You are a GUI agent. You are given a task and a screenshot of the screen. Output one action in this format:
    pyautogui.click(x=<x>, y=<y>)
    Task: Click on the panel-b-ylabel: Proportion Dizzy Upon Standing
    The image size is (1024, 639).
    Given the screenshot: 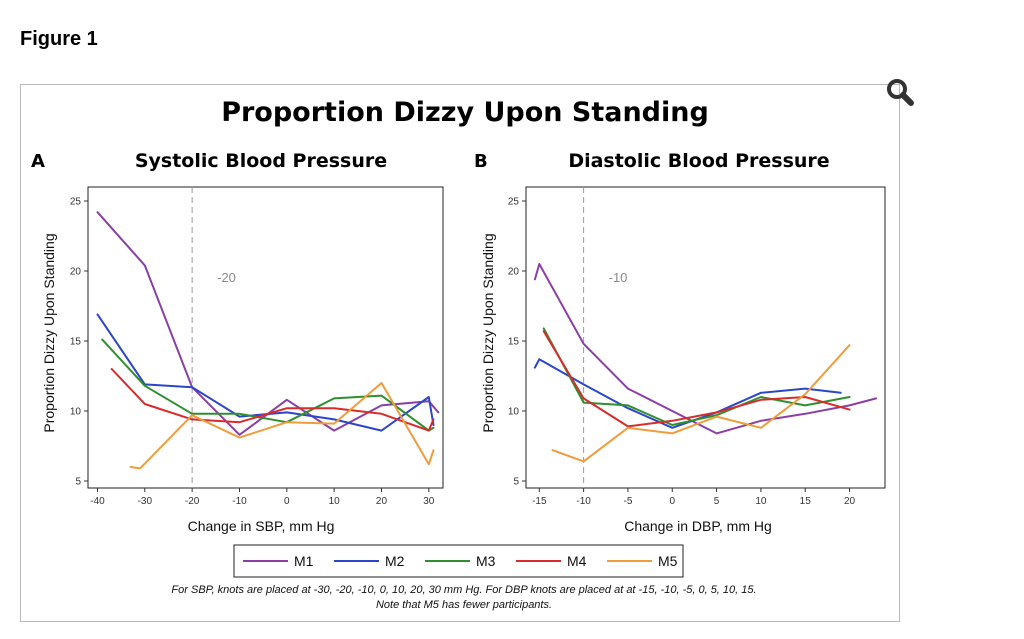 What is the action you would take?
    pyautogui.click(x=488, y=332)
    